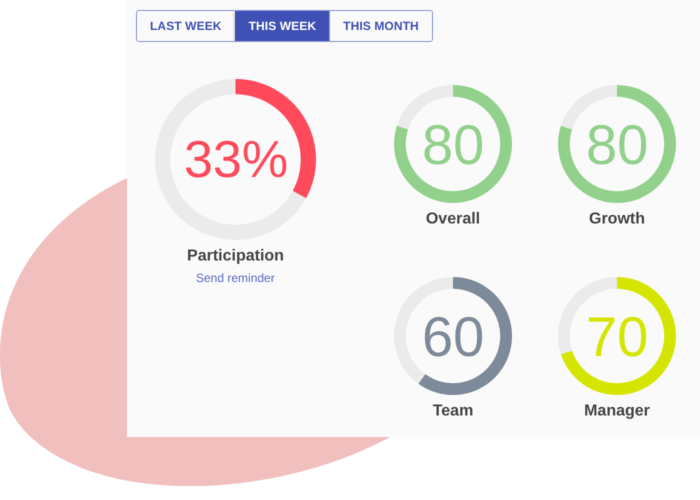  Describe the element at coordinates (617, 411) in the screenshot. I see `text: Manager` at that location.